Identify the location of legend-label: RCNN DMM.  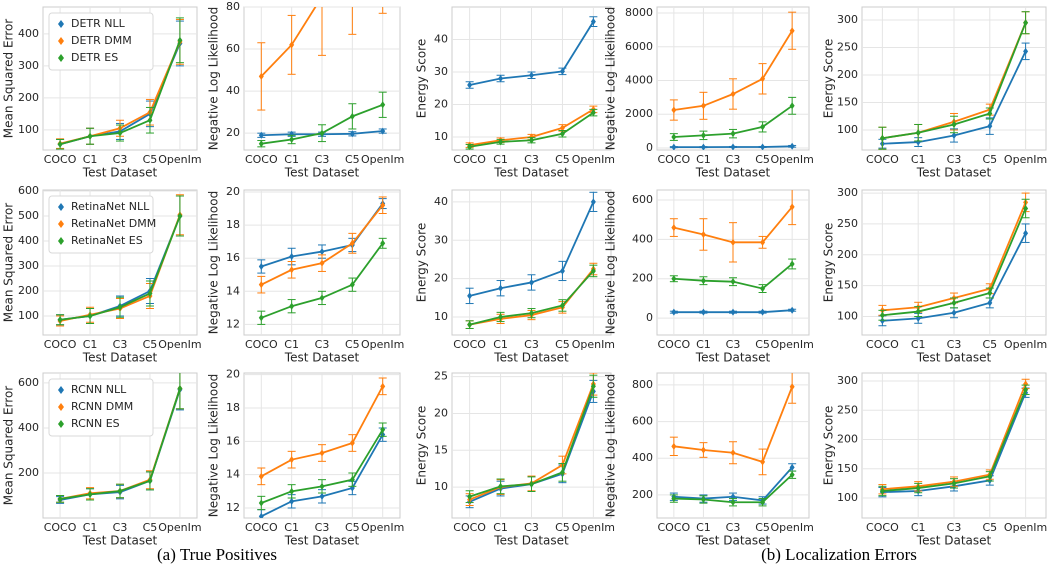
(102, 406).